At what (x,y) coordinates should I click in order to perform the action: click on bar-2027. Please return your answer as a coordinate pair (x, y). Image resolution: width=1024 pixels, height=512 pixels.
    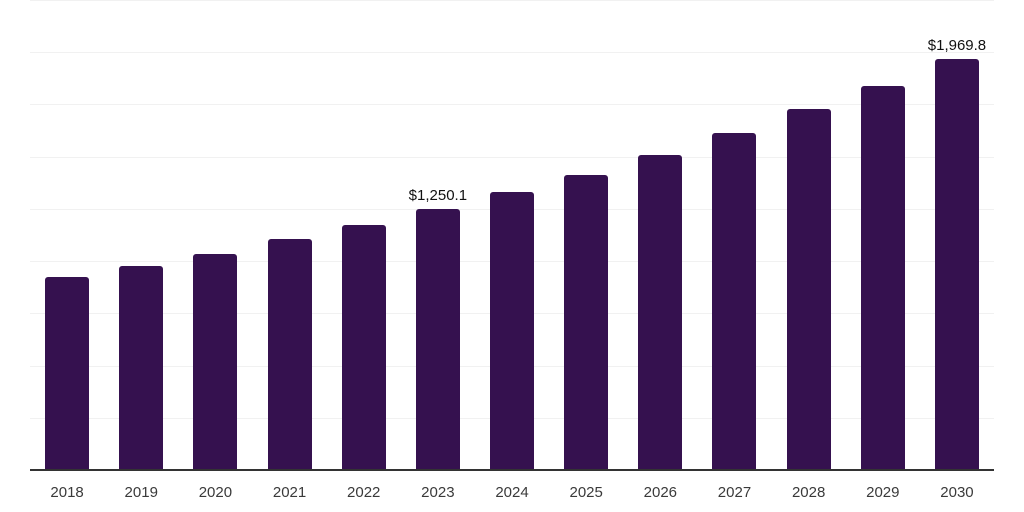
    Looking at the image, I should click on (734, 301).